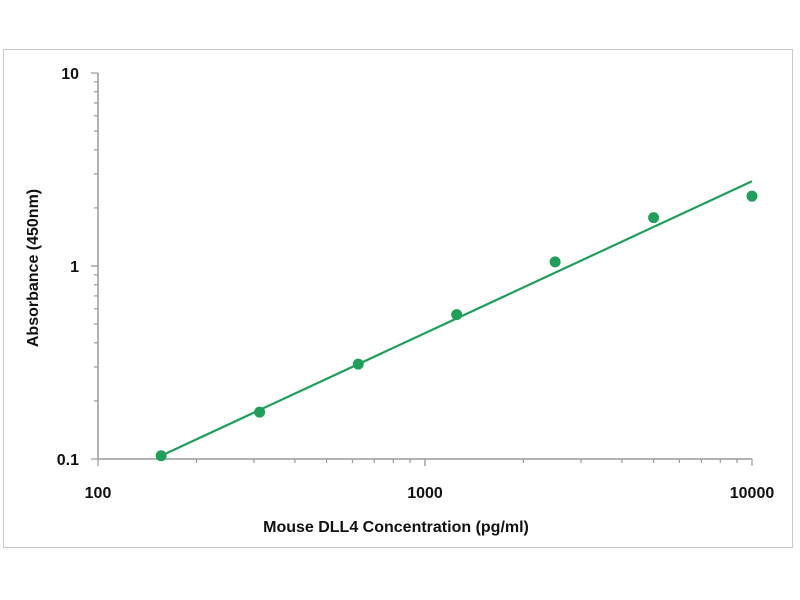  What do you see at coordinates (752, 493) in the screenshot?
I see `x-tick-label-10000: 10000` at bounding box center [752, 493].